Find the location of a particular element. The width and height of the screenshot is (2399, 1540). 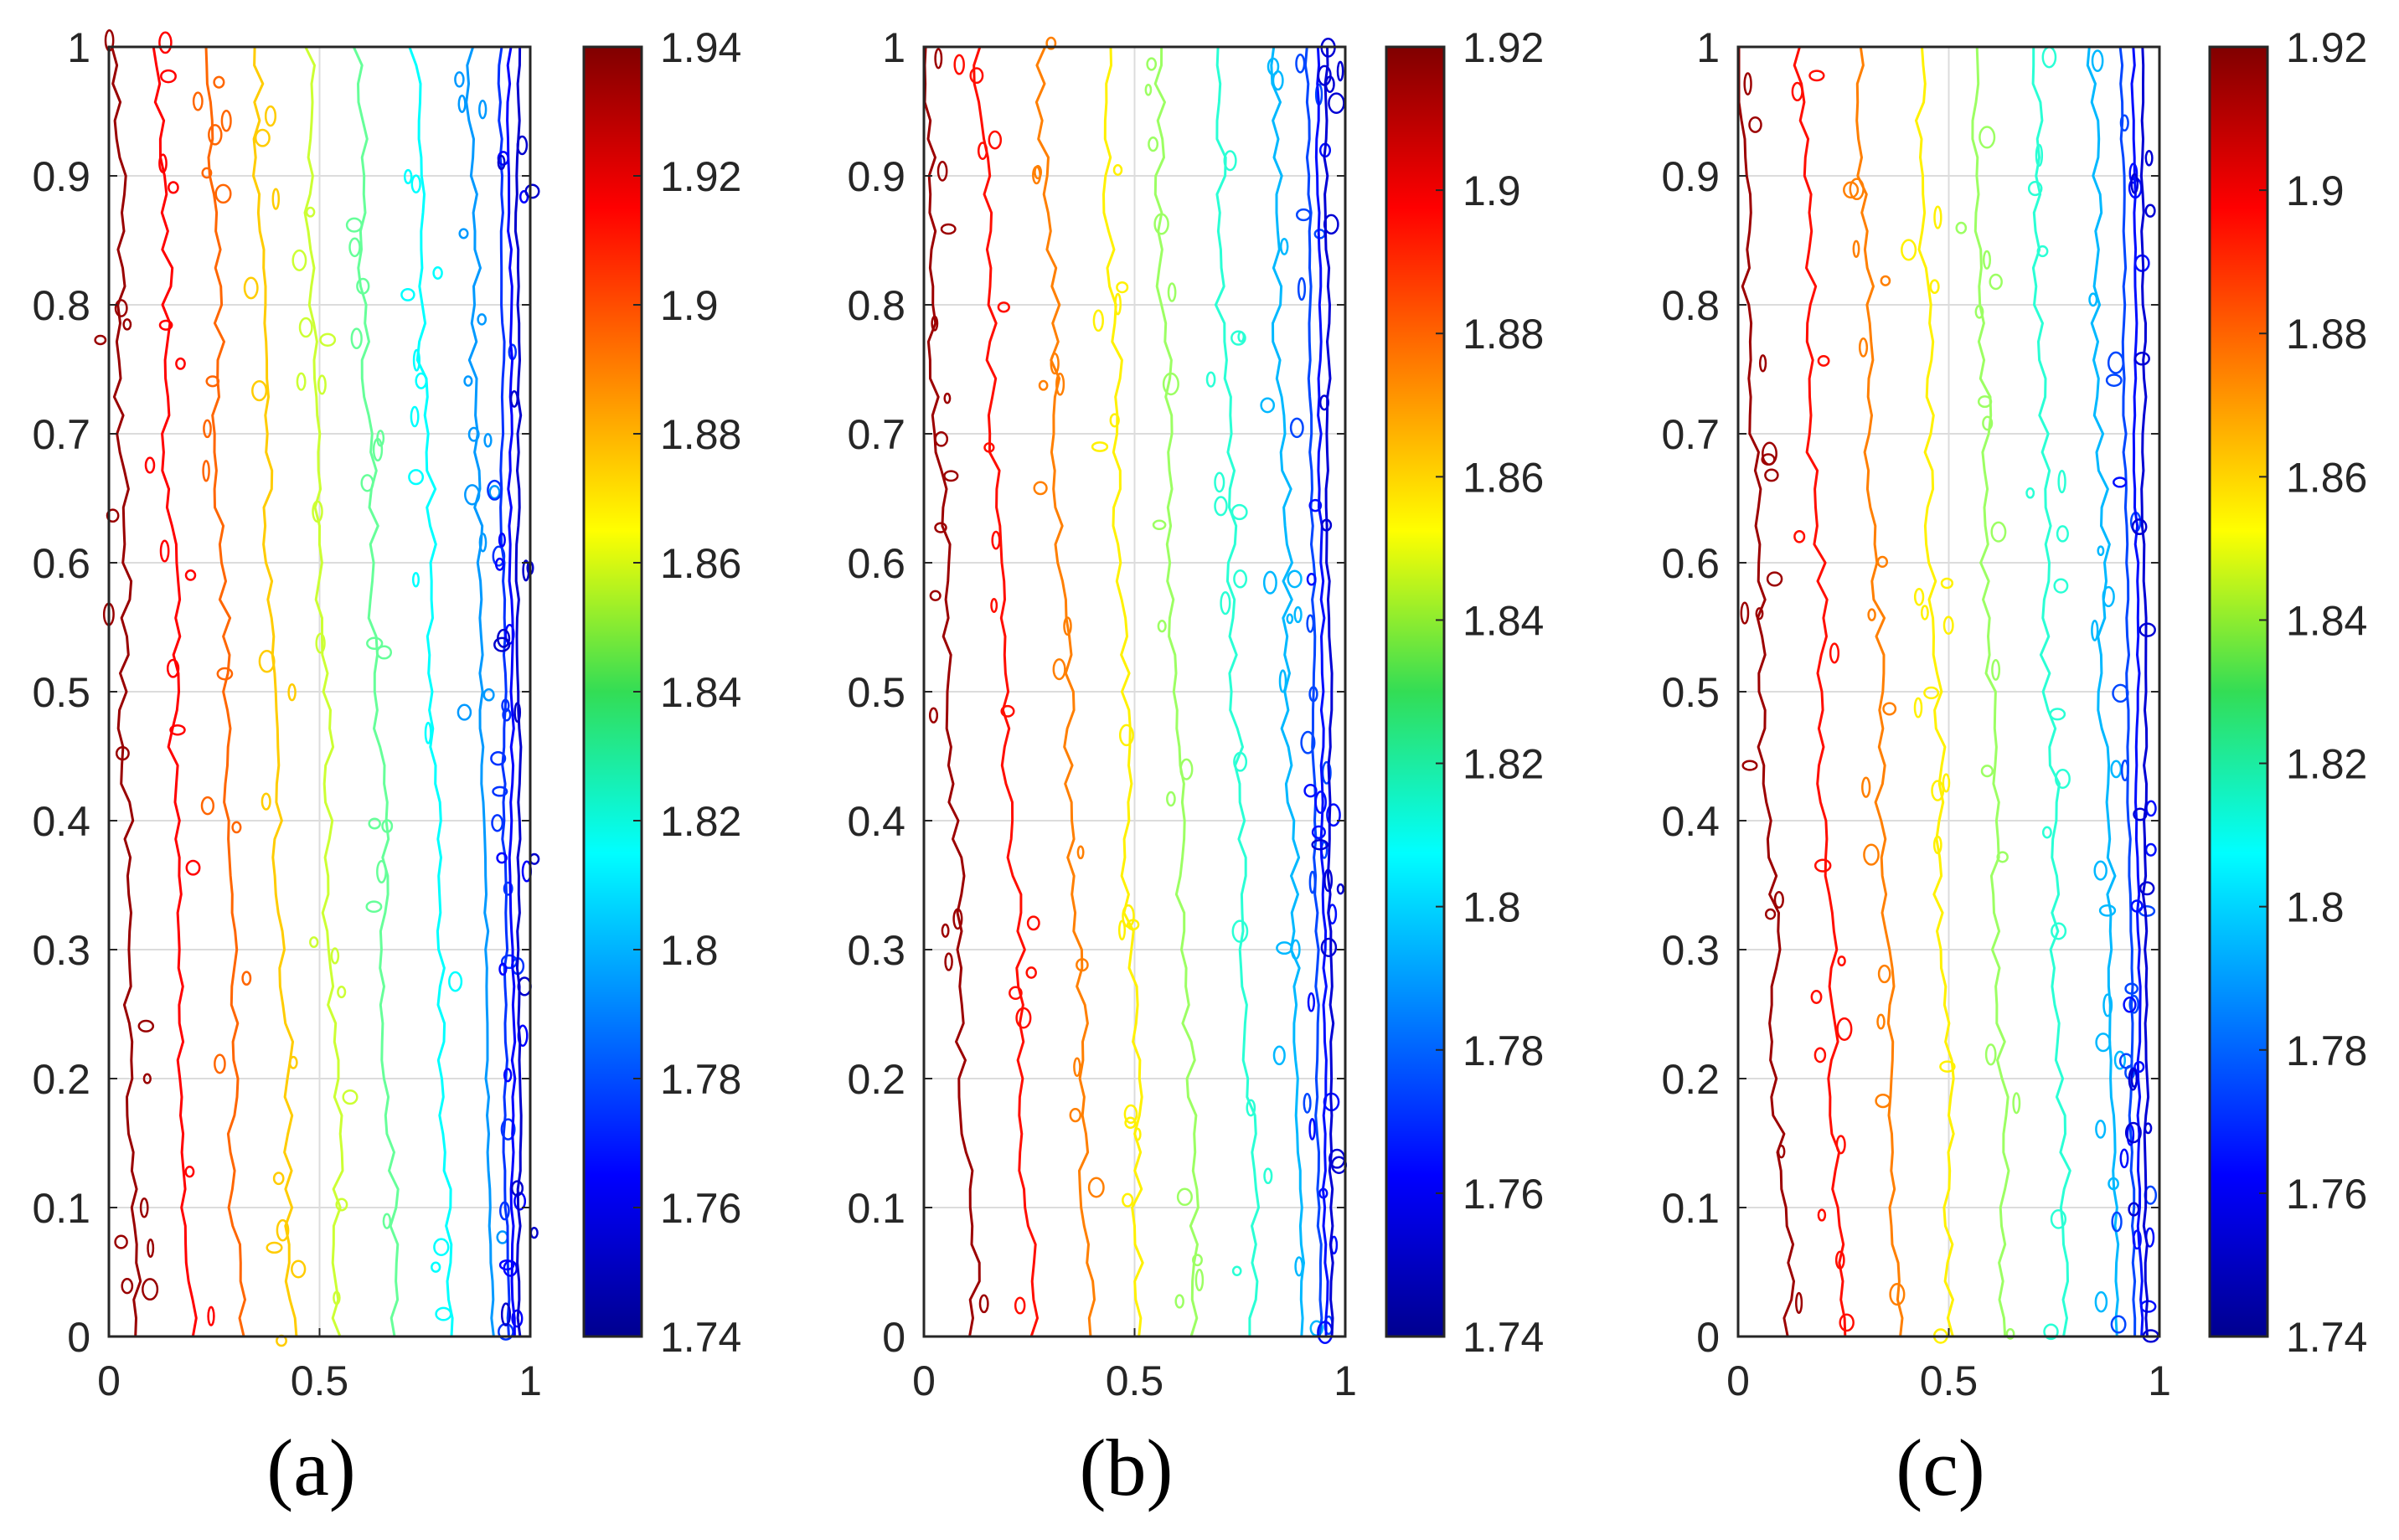

contour-line-1.915 is located at coordinates (952, 691).